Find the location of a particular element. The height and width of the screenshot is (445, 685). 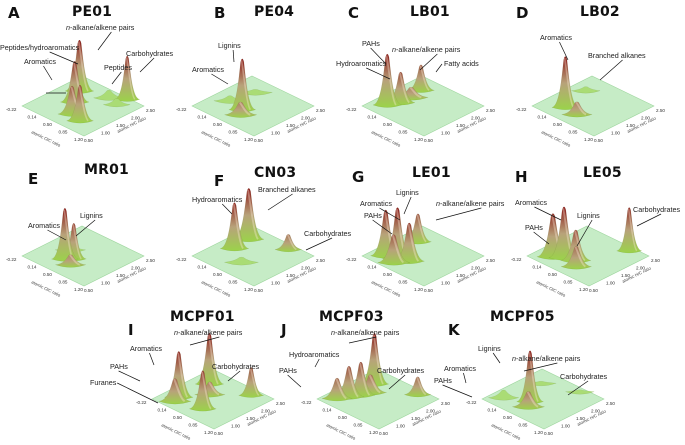

panel-title: MR01 is located at coordinates (106, 170).